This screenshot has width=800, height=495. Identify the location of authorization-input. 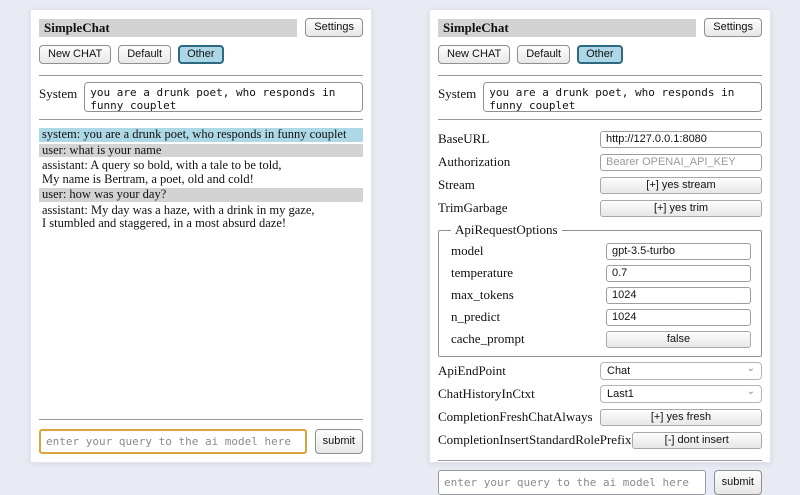
(681, 162).